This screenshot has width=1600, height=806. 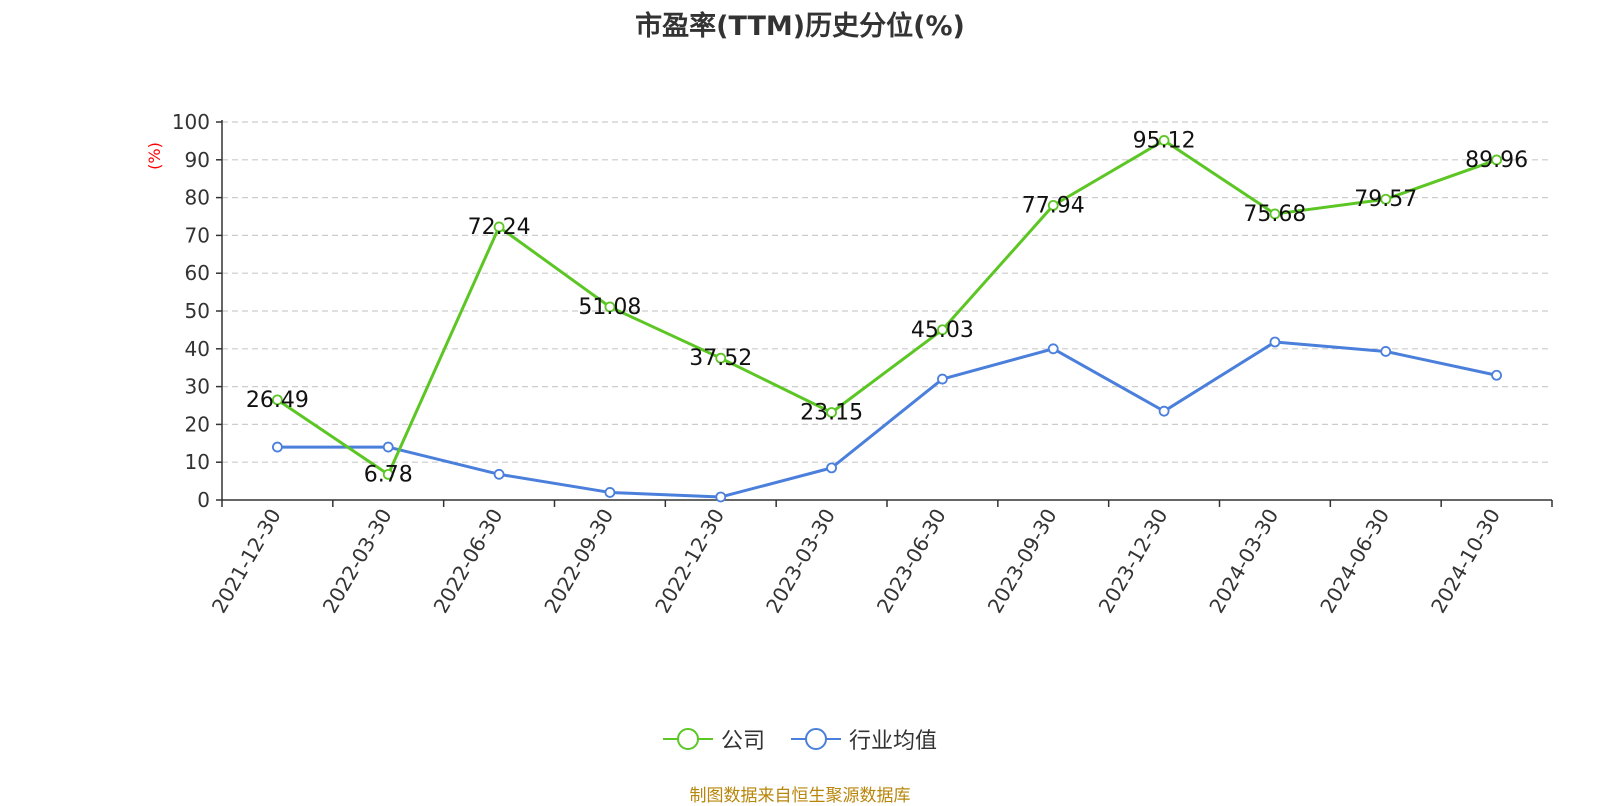 What do you see at coordinates (246, 561) in the screenshot?
I see `x-tick-label: 2021-12-30` at bounding box center [246, 561].